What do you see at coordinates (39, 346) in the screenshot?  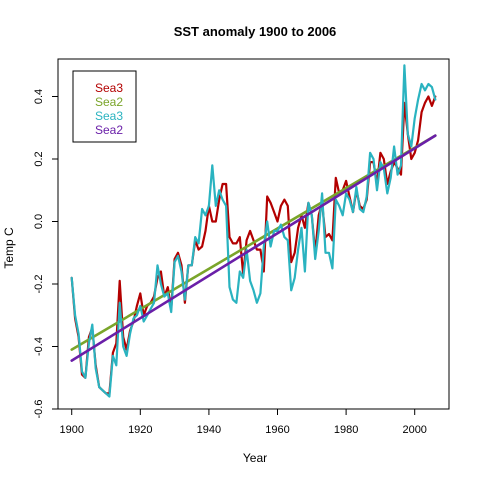 I see `y-tick-label: -0.4` at bounding box center [39, 346].